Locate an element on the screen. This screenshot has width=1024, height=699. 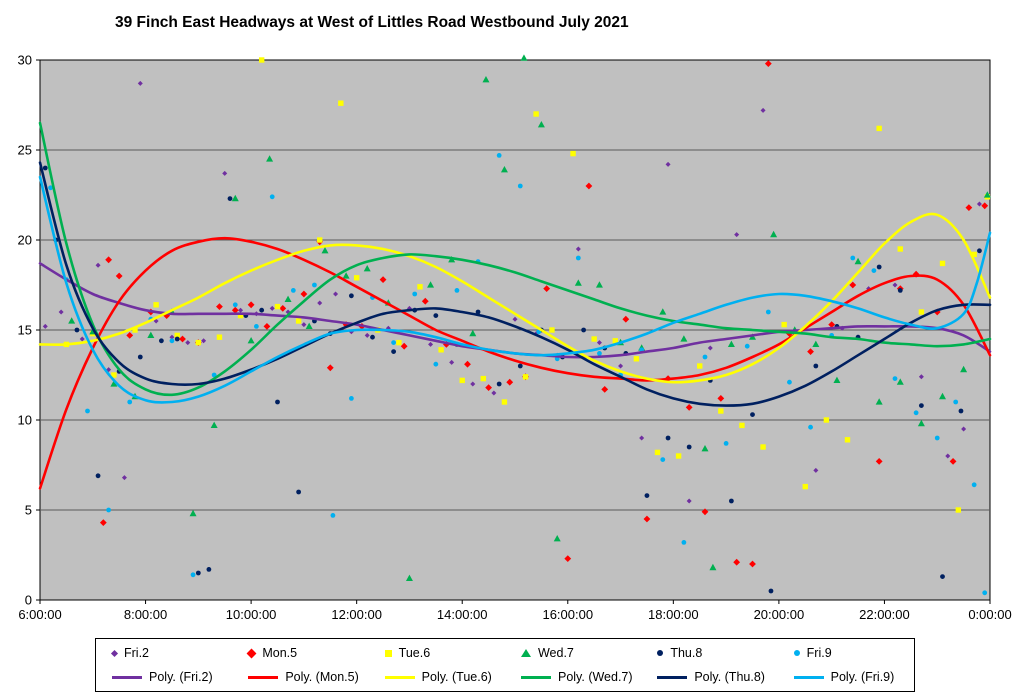
legend-label: Poly. (Fri.2) is located at coordinates (181, 677).